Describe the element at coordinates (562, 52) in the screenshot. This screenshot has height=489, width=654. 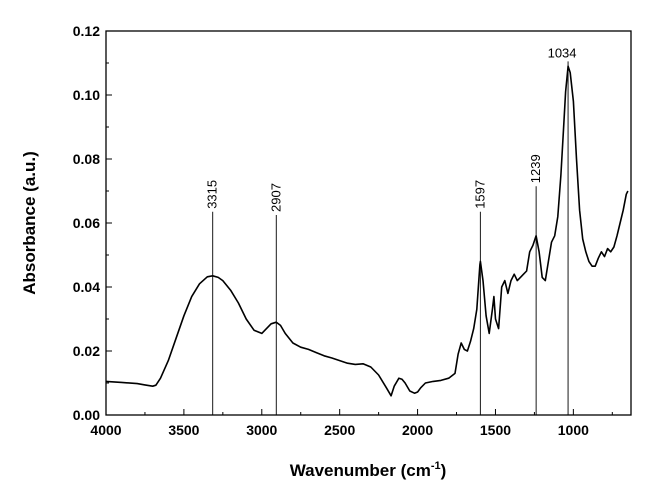
I see `peak-label-1034: 1034` at that location.